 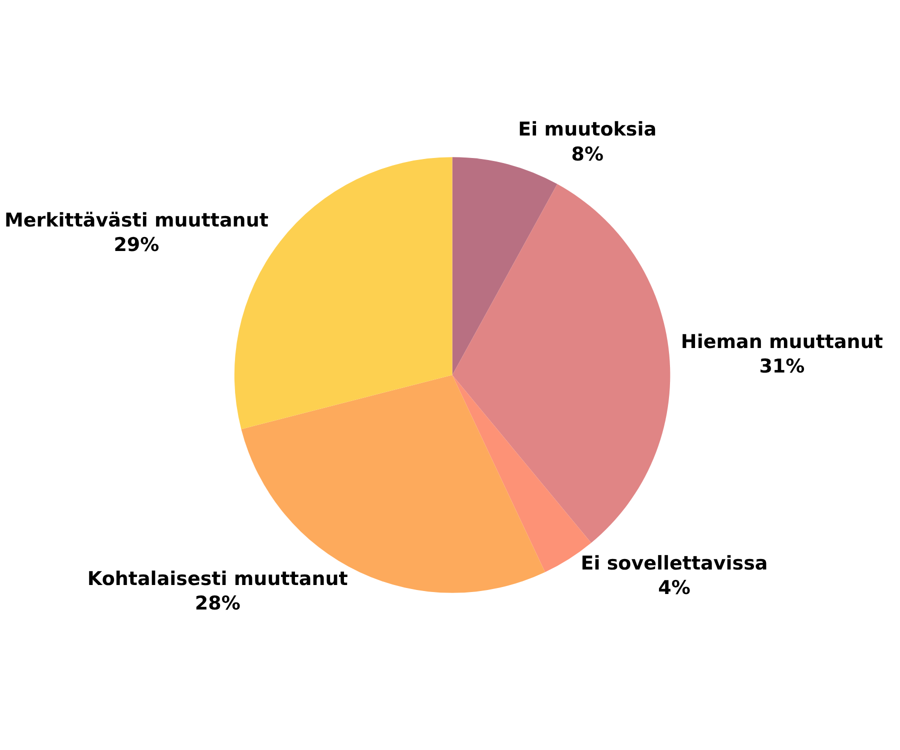 What do you see at coordinates (136, 220) in the screenshot?
I see `slice-label: Merkittävästi muuttanut` at bounding box center [136, 220].